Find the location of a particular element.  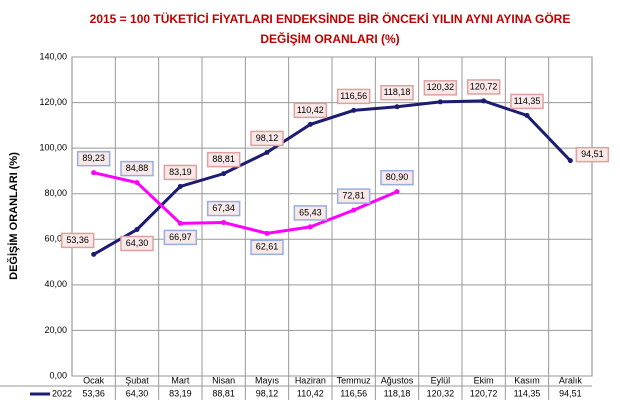

data-label: 118,18 is located at coordinates (397, 92).